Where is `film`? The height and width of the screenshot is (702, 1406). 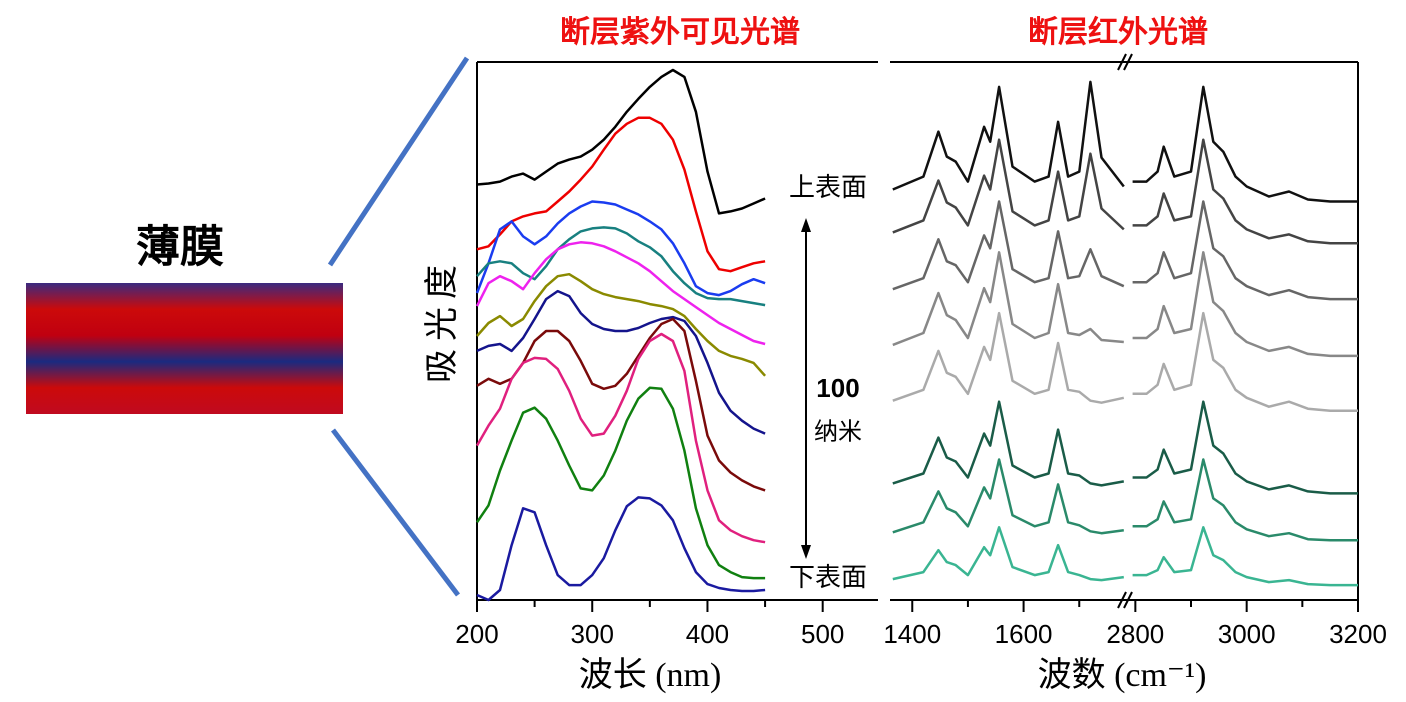
film is located at coordinates (184, 348).